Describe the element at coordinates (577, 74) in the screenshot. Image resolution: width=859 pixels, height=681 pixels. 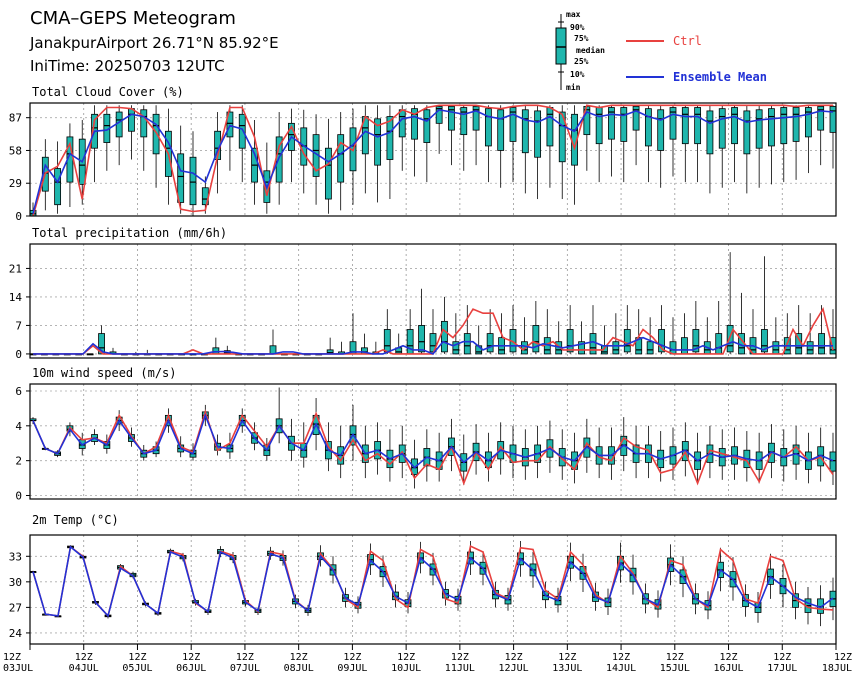
I see `legend-box-label: 10%` at that location.